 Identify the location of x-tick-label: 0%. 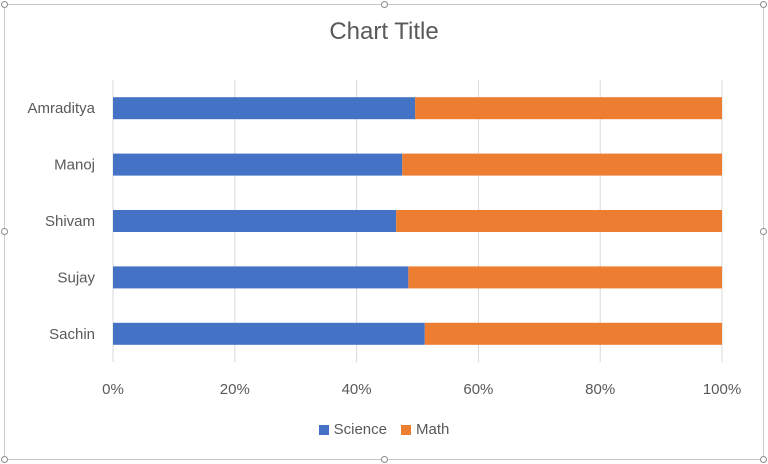
(113, 389).